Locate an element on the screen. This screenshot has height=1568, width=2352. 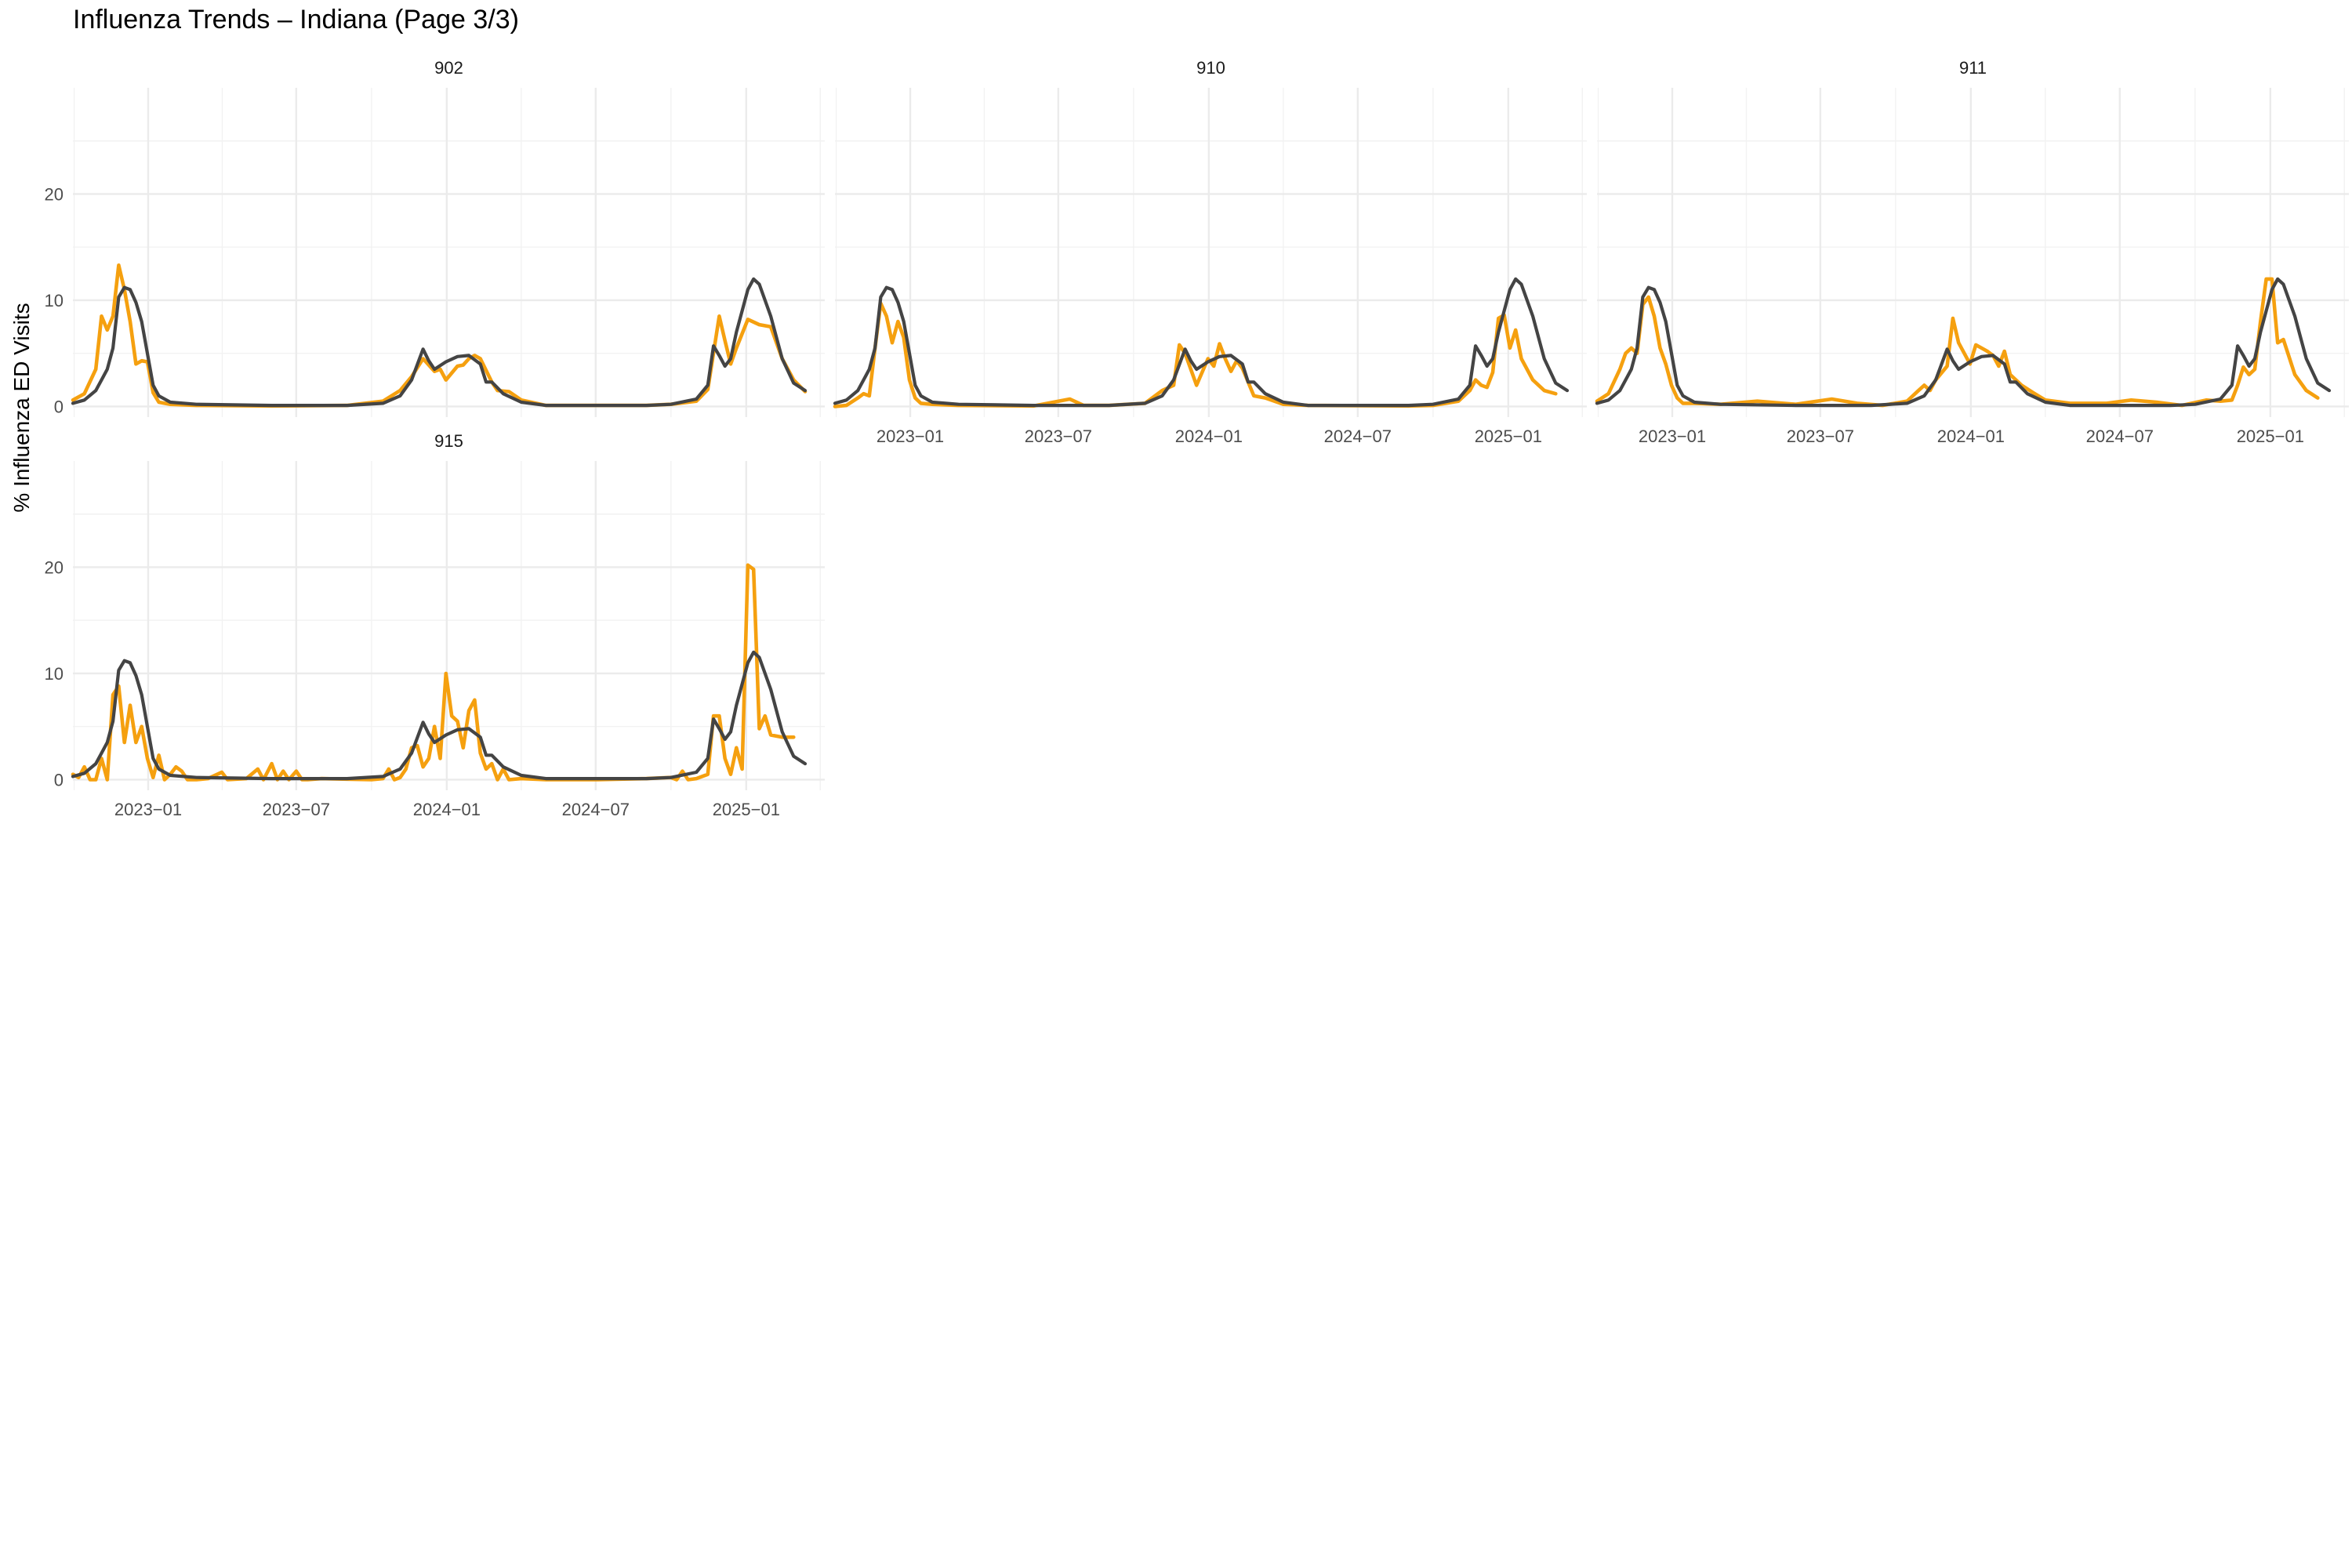
panel-910: 910 2023−01 2023−07 2024−01 2024−07 2025−01 is located at coordinates (1210, 252).